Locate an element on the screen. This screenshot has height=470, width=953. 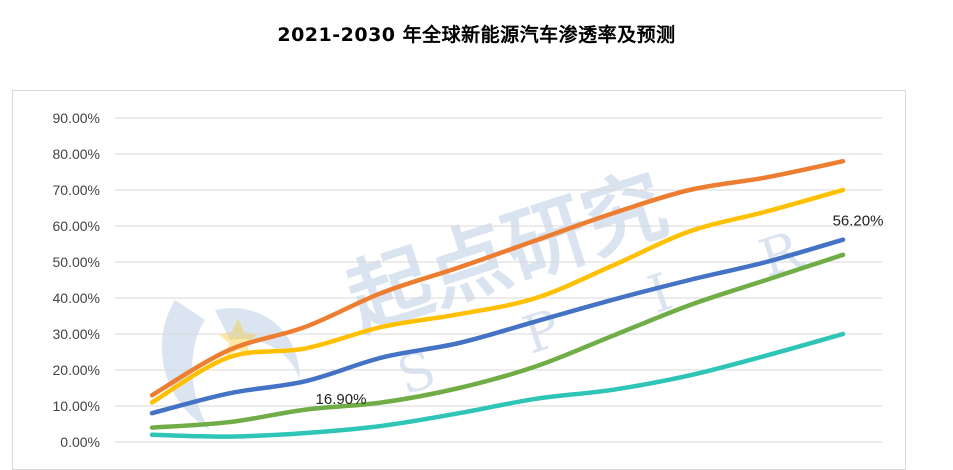
chart-title: 2021-2030 年全球新能源汽车渗透率及预测 is located at coordinates (476, 35).